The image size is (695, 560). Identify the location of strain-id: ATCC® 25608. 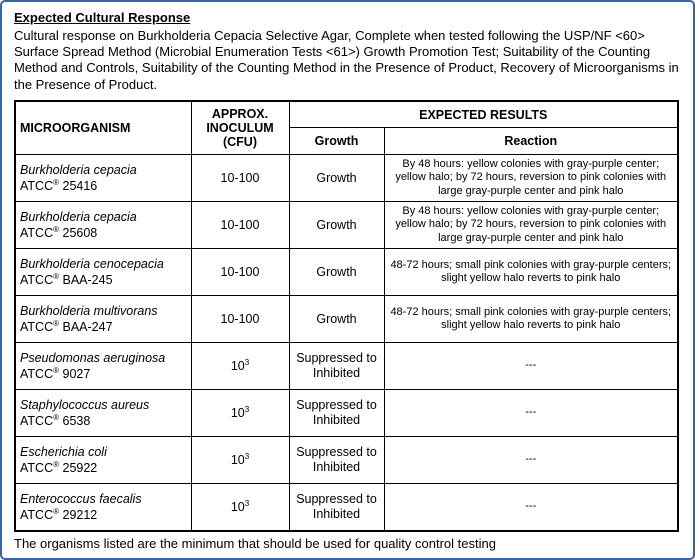
(59, 233).